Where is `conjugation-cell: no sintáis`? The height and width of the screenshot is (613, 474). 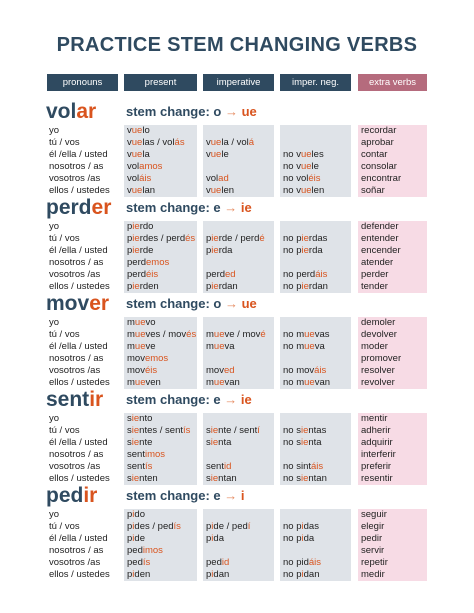
conjugation-cell: no sintáis is located at coordinates (315, 467).